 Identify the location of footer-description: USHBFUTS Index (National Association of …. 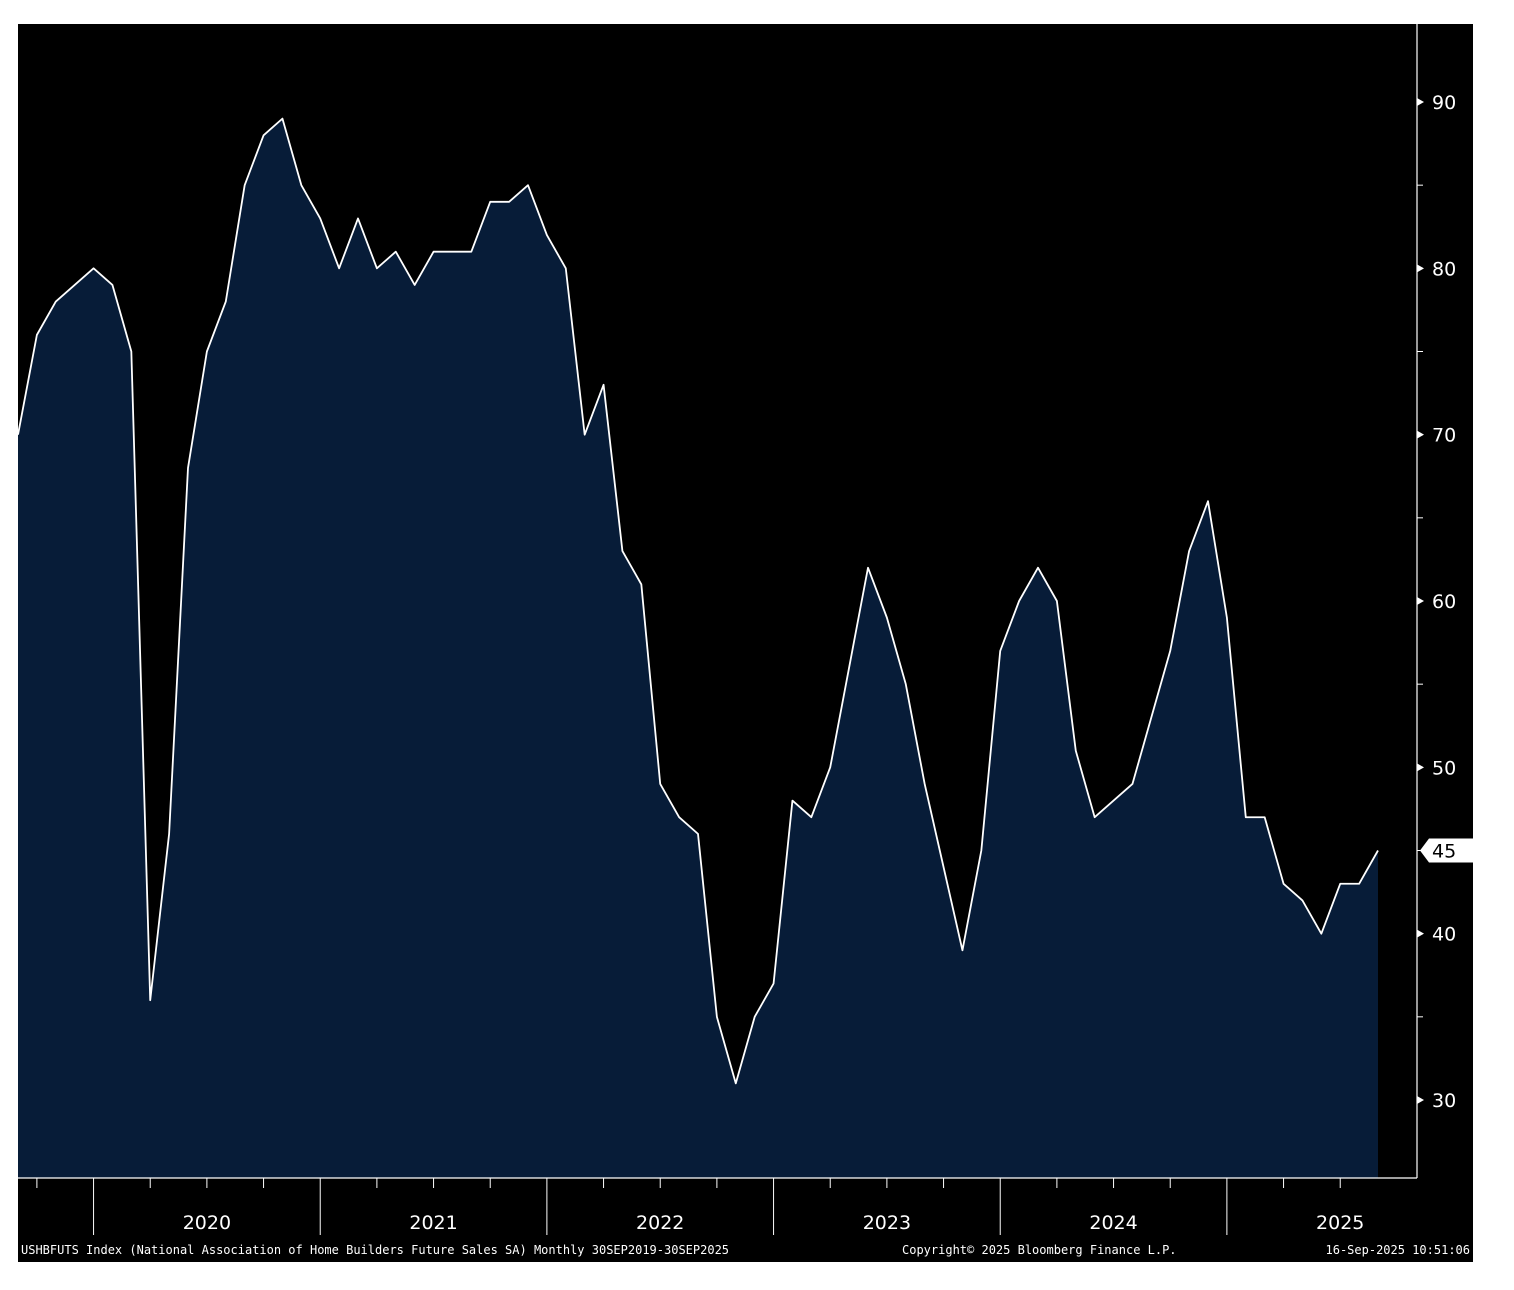
(375, 1250).